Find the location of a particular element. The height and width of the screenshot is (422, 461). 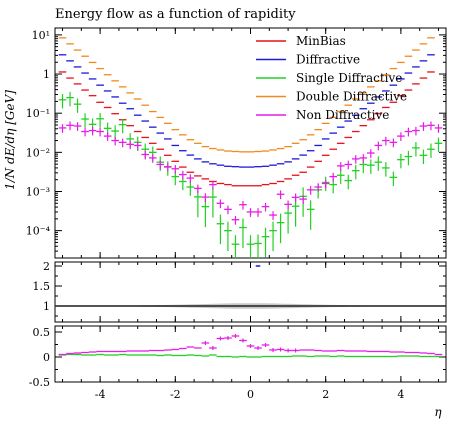

legend-label: MinBias is located at coordinates (321, 41).